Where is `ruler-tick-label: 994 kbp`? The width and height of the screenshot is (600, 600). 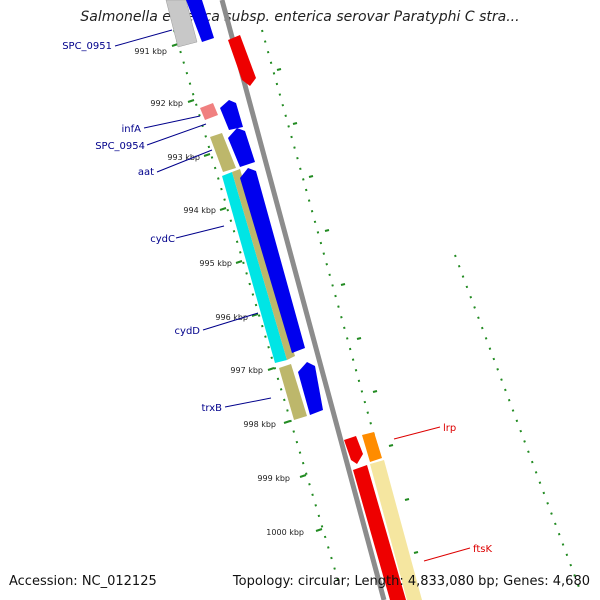
ruler-tick-label: 994 kbp is located at coordinates (199, 210).